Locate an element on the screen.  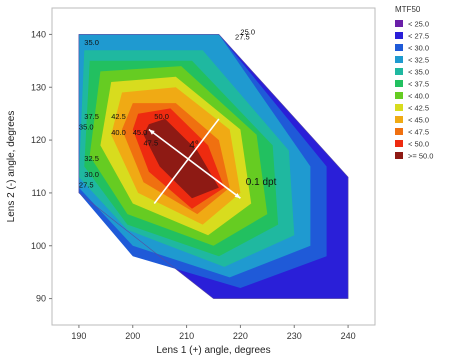
contour-label: 32.5 is located at coordinates (91, 158).